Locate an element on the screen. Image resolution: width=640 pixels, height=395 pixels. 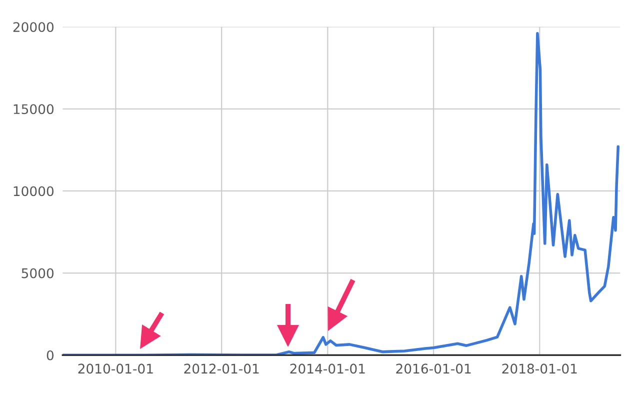
y-tick-label: 10000 is located at coordinates (34, 191).